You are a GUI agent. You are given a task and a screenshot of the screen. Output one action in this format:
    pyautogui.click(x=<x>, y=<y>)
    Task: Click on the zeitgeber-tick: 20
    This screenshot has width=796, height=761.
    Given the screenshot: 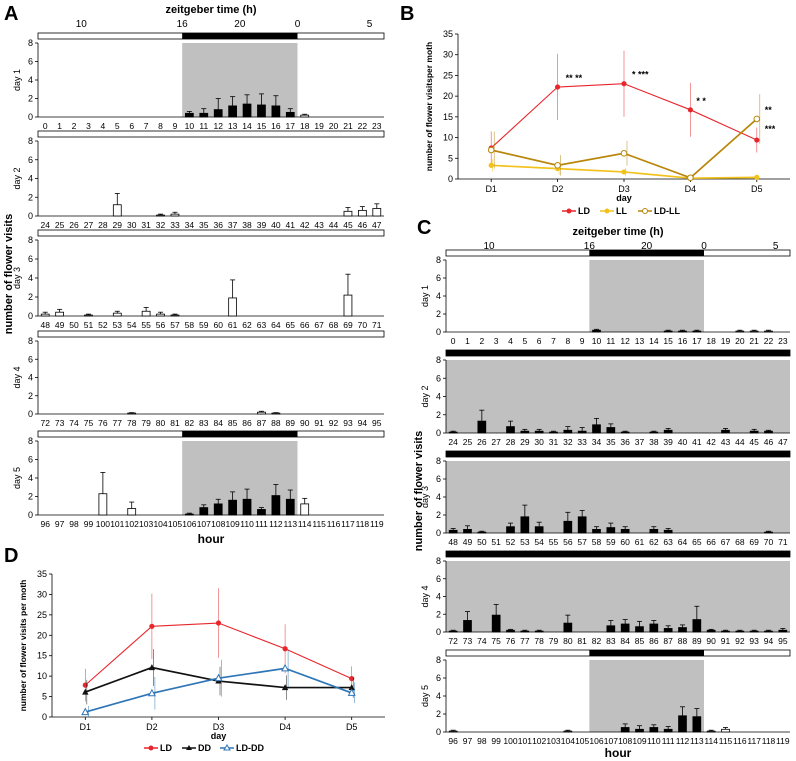 What is the action you would take?
    pyautogui.click(x=240, y=24)
    